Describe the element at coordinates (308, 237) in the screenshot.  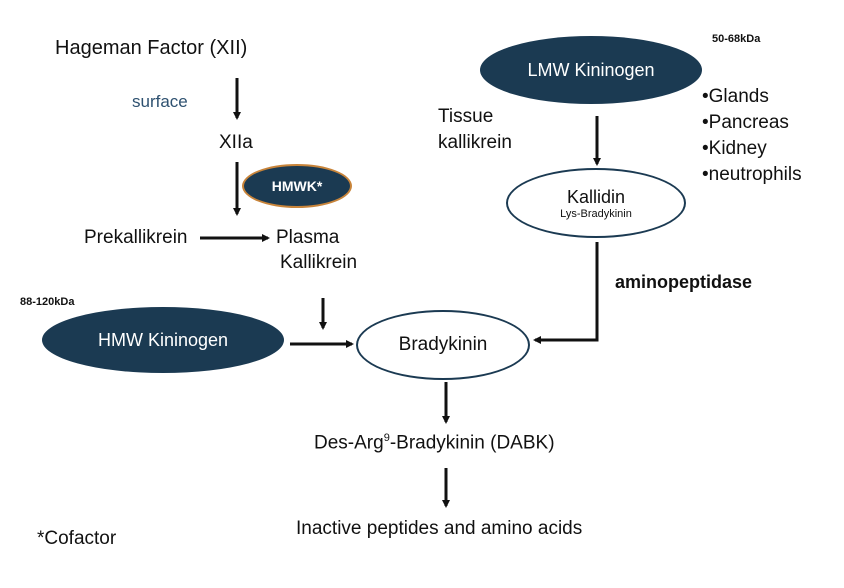
I see `plasma-kallikrein-line1: Plasma` at that location.